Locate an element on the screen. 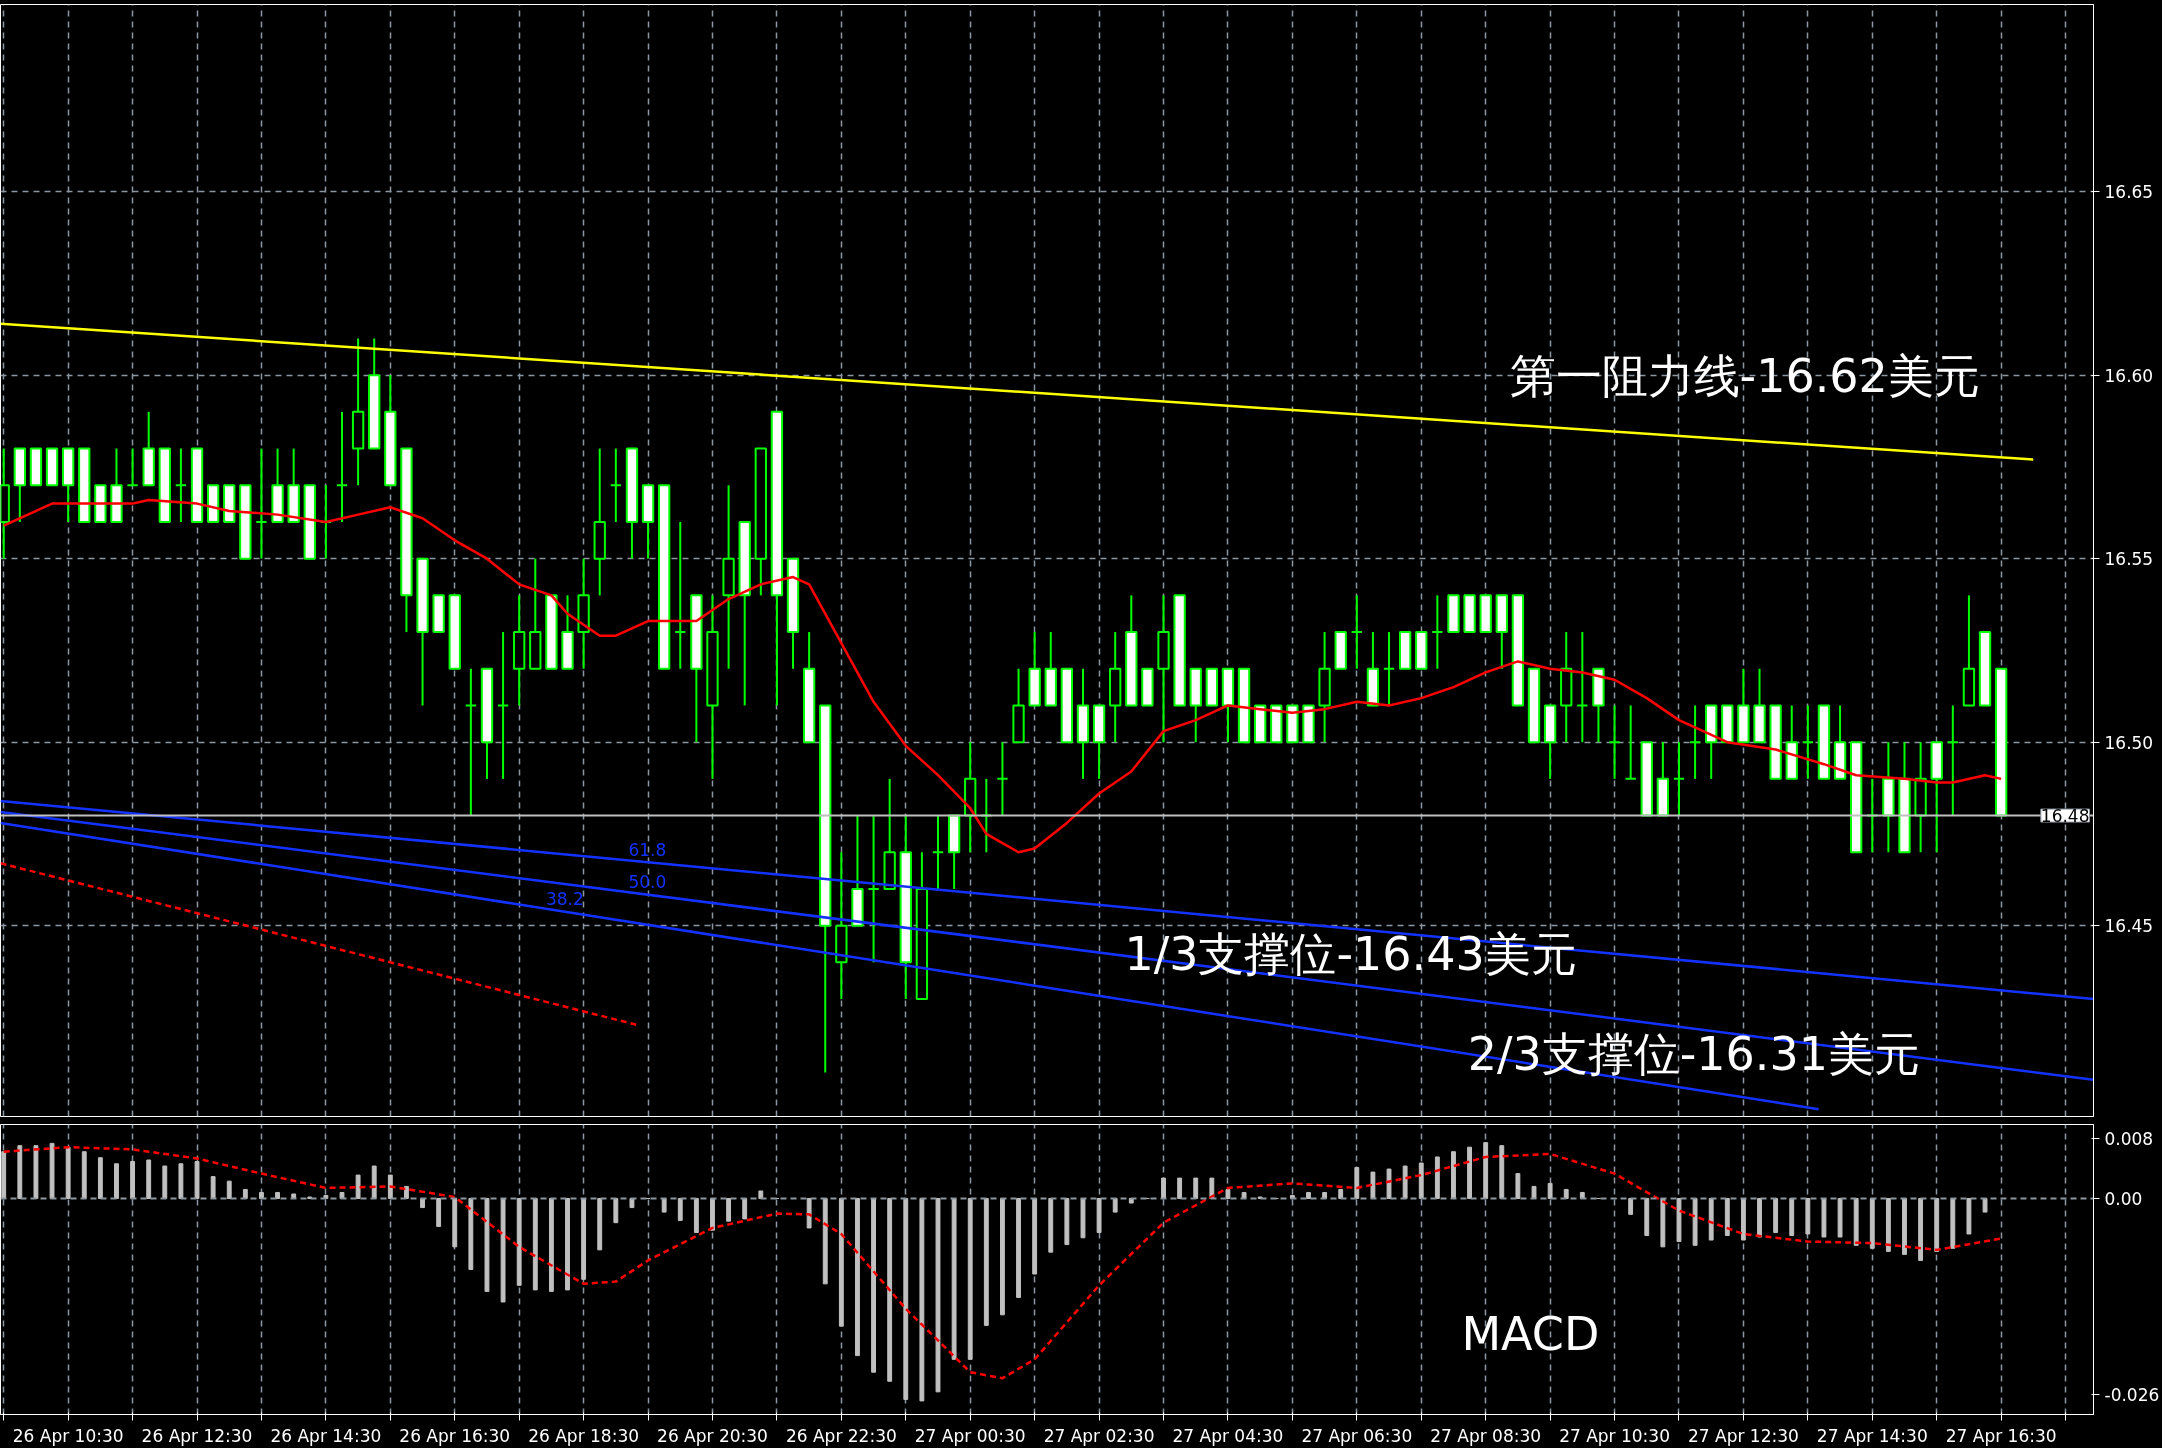 This screenshot has width=2176, height=1452. y-tick-label: -0.026 is located at coordinates (2132, 1395).